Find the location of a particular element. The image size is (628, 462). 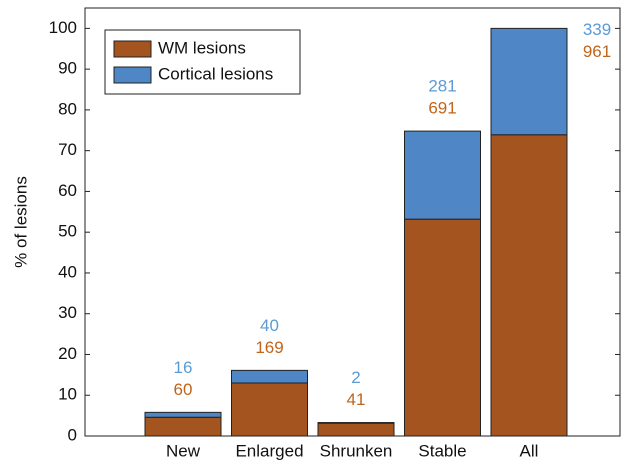

x-tick-label: Stable is located at coordinates (442, 450).